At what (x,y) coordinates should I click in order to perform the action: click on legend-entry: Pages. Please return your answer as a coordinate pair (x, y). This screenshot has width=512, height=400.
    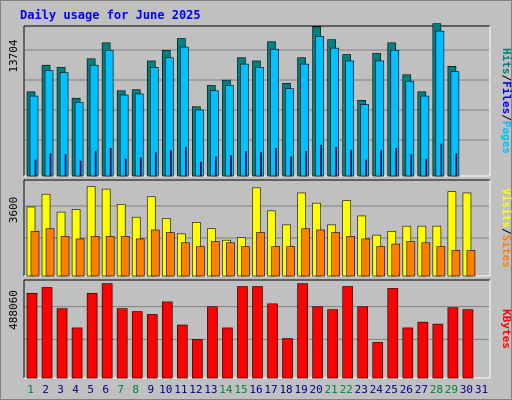
    Looking at the image, I should click on (506, 137).